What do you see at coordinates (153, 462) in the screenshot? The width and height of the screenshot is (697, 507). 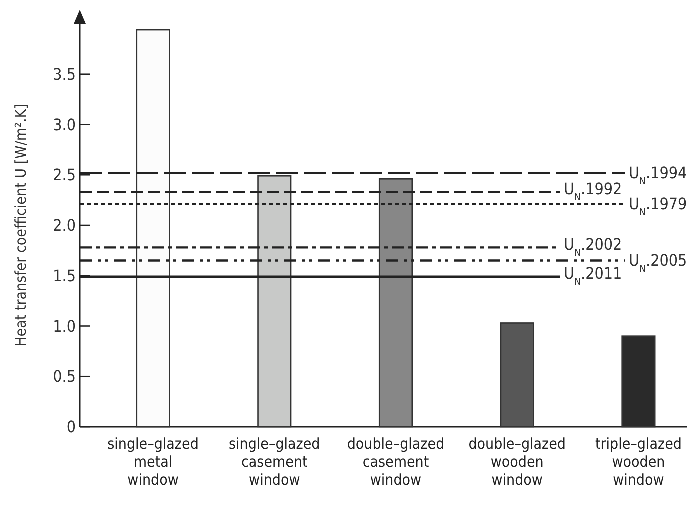 I see `x-tick-label: single–glazed metal window` at bounding box center [153, 462].